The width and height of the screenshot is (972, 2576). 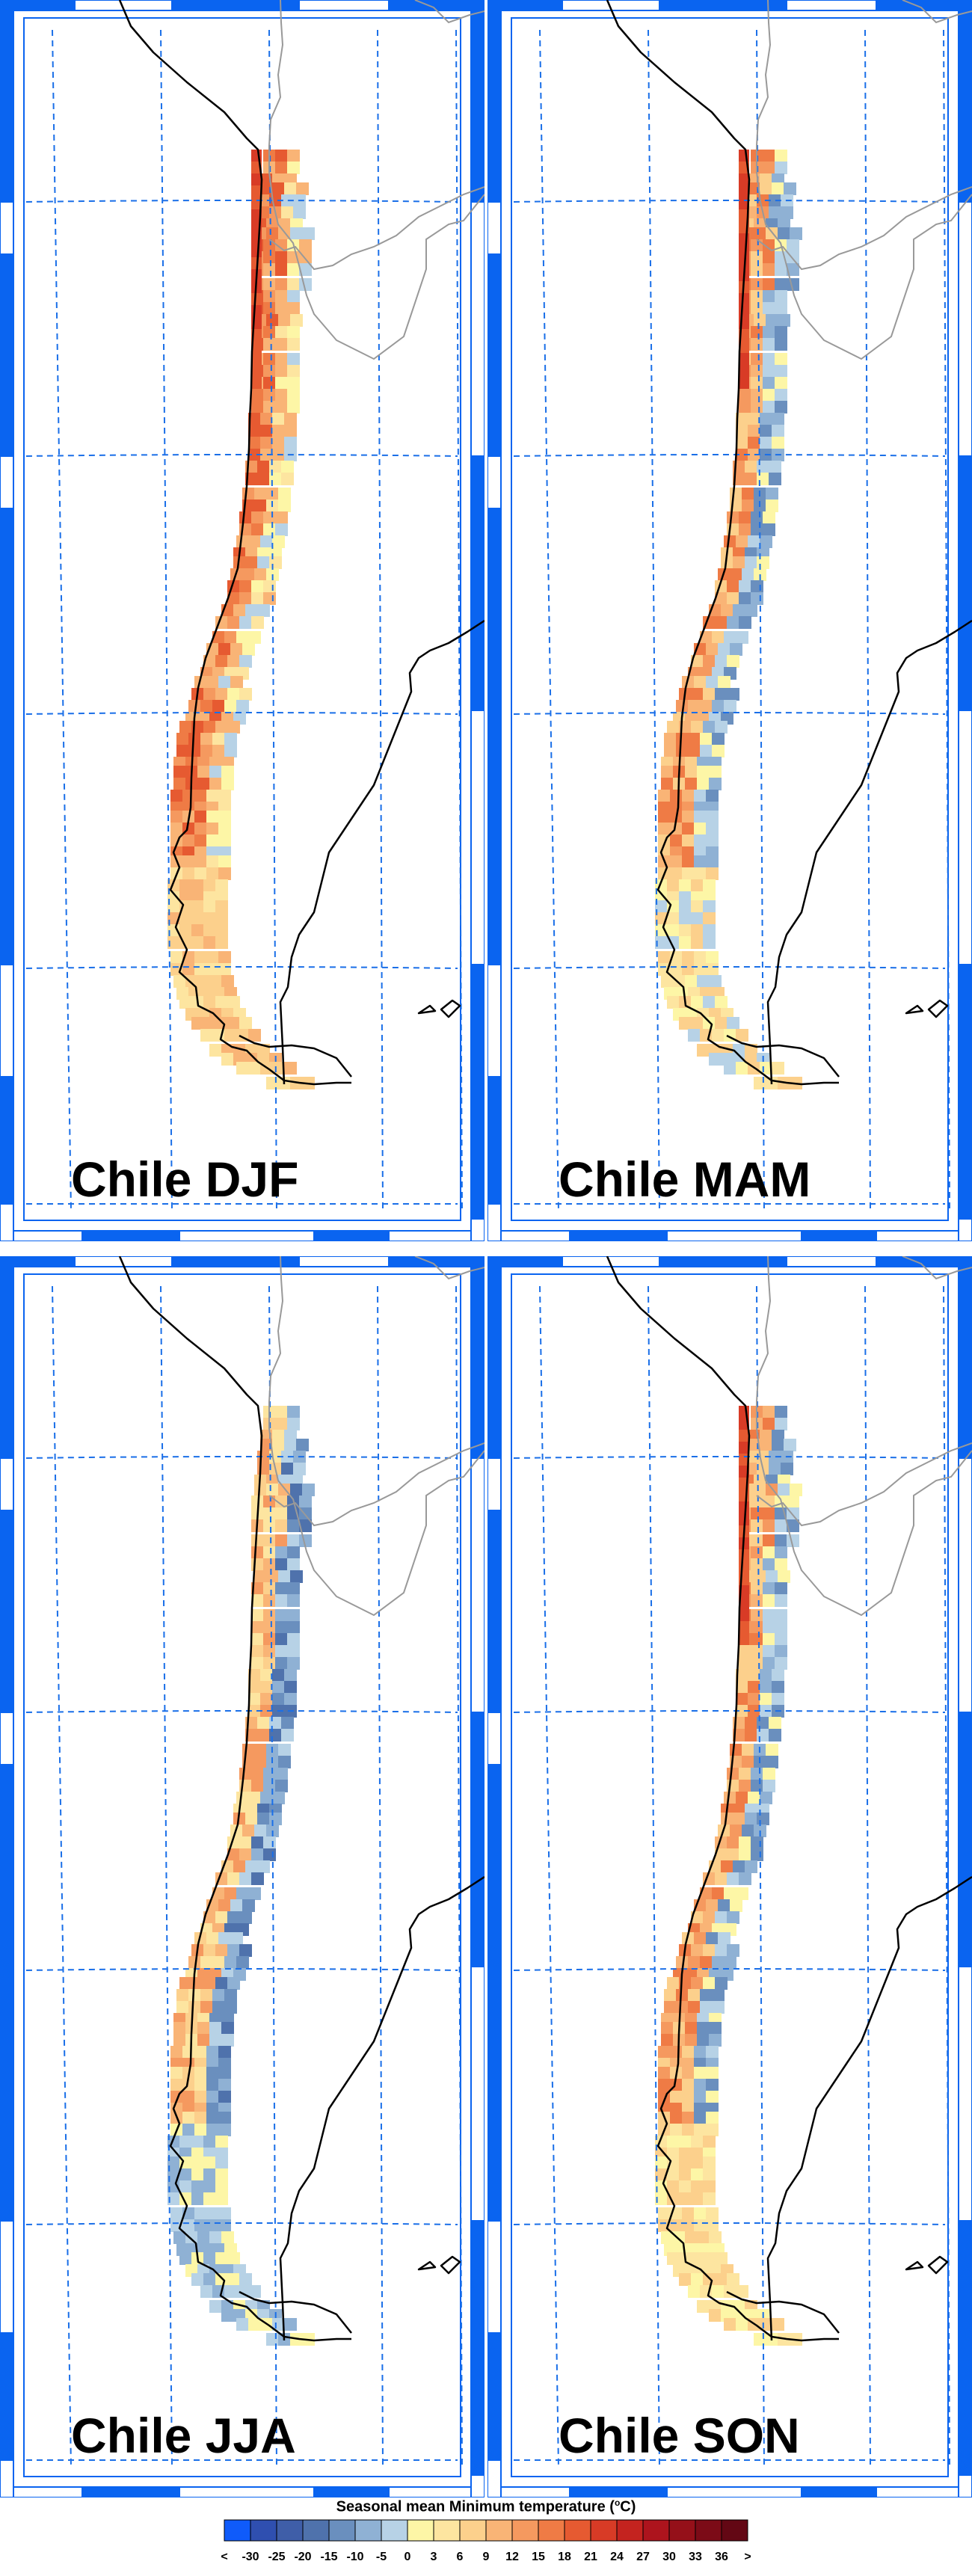 What do you see at coordinates (590, 2557) in the screenshot?
I see `colorbar-tick-label: 21` at bounding box center [590, 2557].